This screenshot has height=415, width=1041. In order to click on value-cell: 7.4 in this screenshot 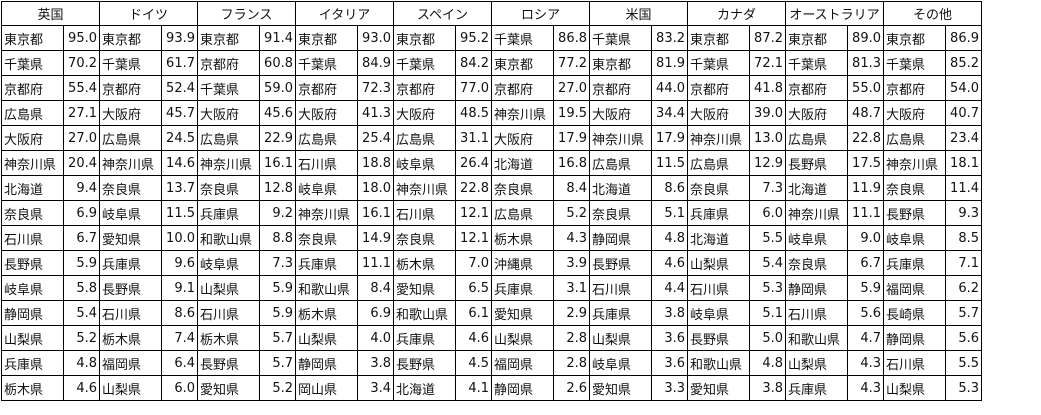, I will do `click(179, 338)`.